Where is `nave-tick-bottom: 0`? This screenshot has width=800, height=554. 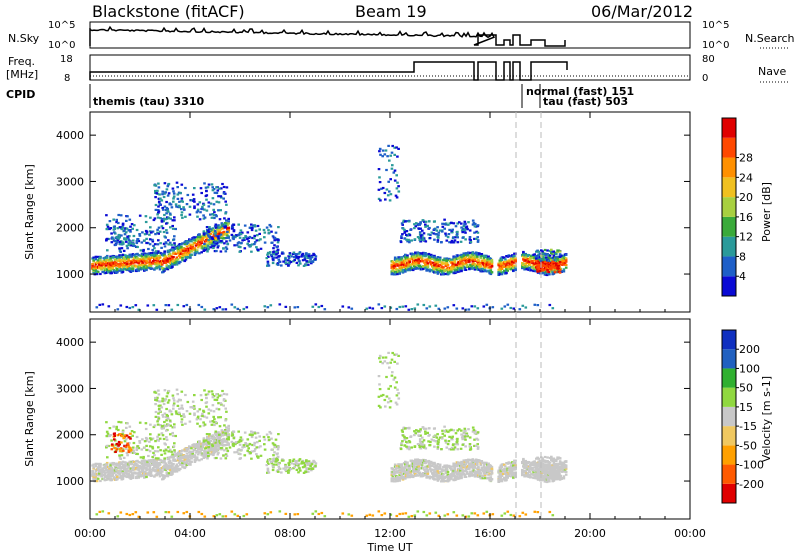 nave-tick-bottom: 0 is located at coordinates (705, 78).